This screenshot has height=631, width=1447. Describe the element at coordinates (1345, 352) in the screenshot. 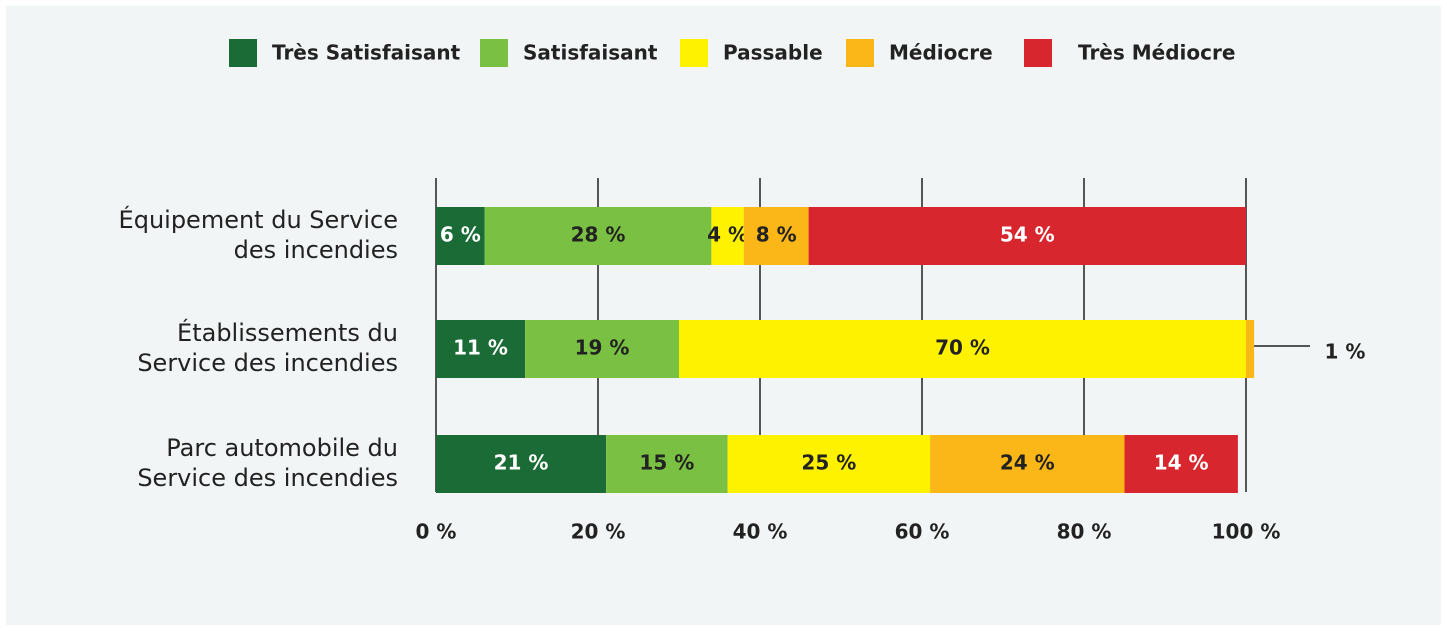

I see `value-label: 1 %` at that location.